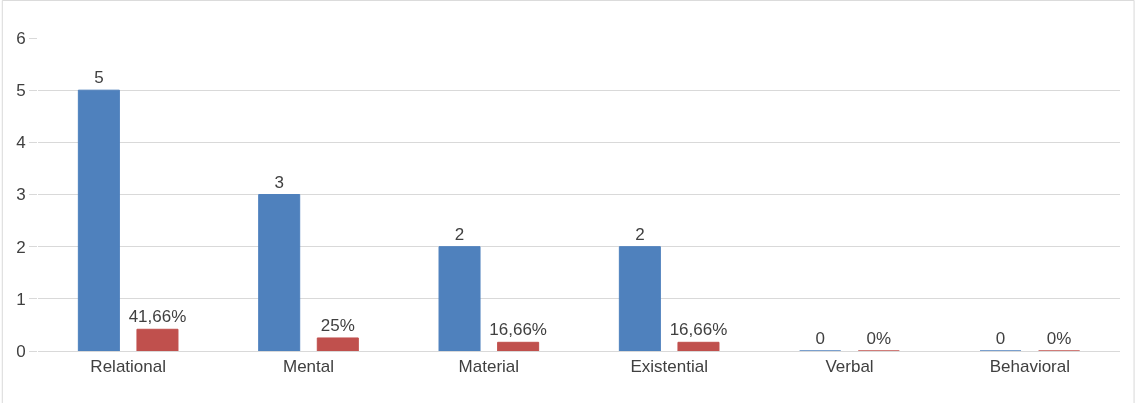 The height and width of the screenshot is (403, 1136). Describe the element at coordinates (1029, 367) in the screenshot. I see `x-tick-label: Behavioral` at that location.